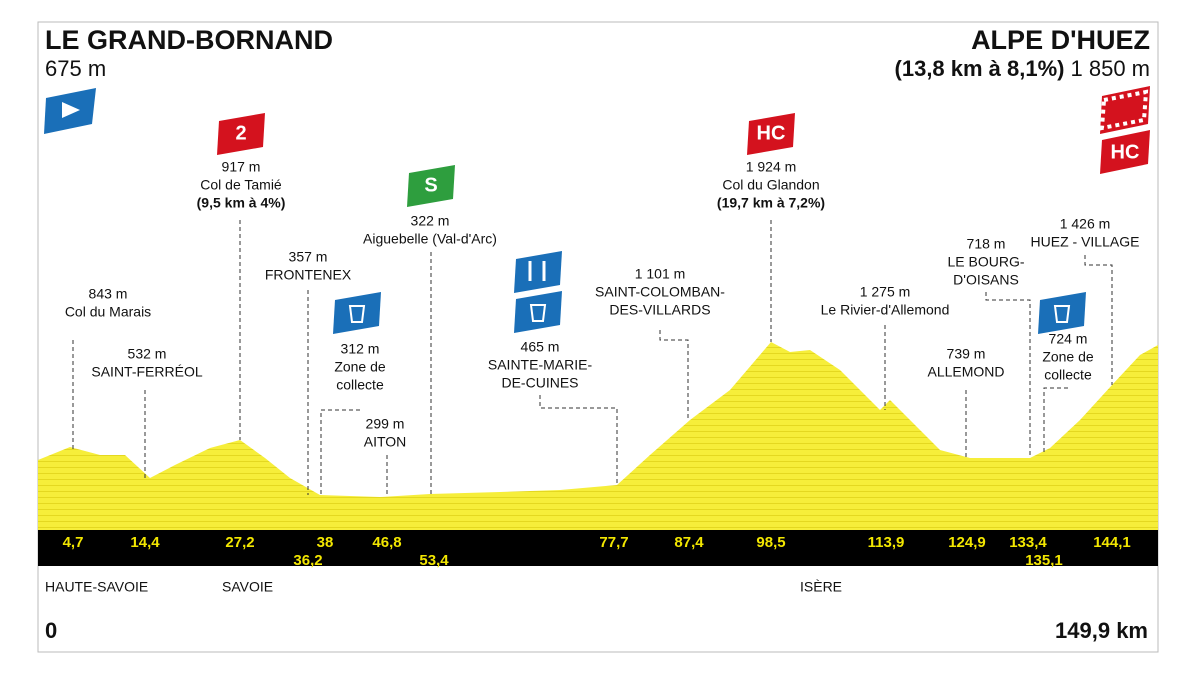  Describe the element at coordinates (1112, 542) in the screenshot. I see `km-label: 144,1` at that location.